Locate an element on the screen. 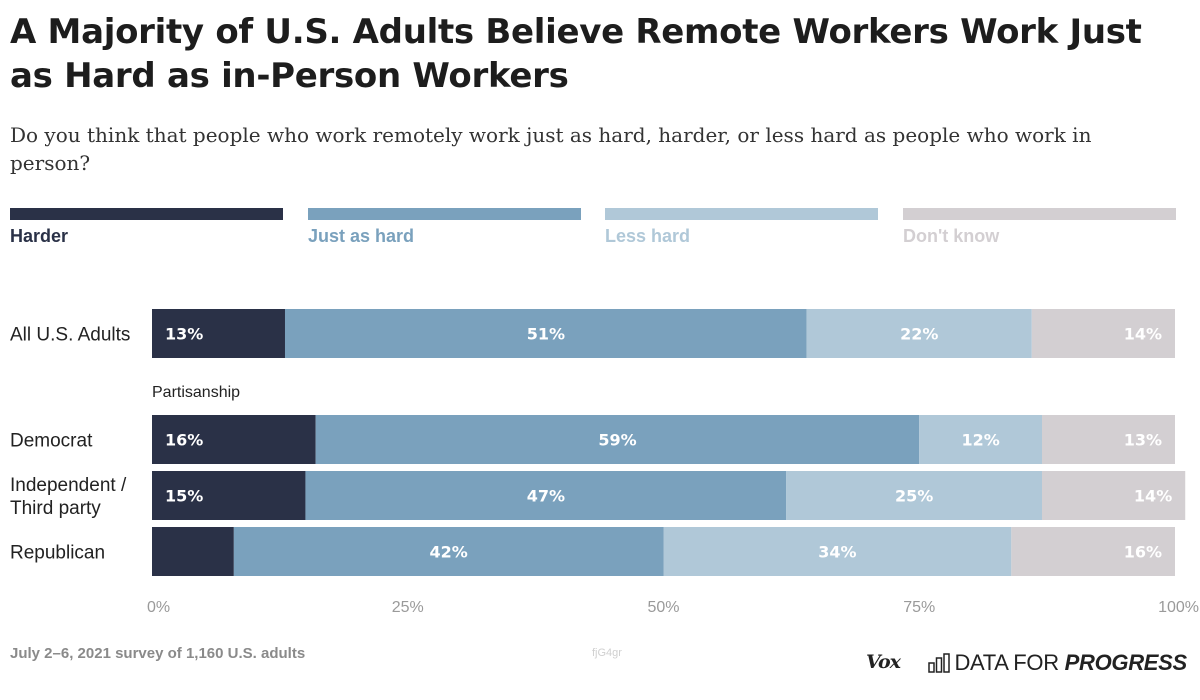 The width and height of the screenshot is (1200, 700). legend-item-dont-know: Don't know is located at coordinates (1039, 228).